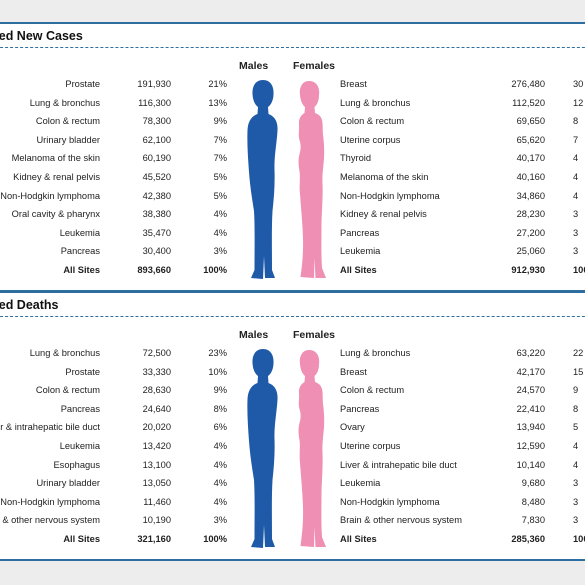 Image resolution: width=585 pixels, height=585 pixels. I want to click on table-row: Pancreas 30,400 3% Leukemia 25,060 3, so click(292, 251).